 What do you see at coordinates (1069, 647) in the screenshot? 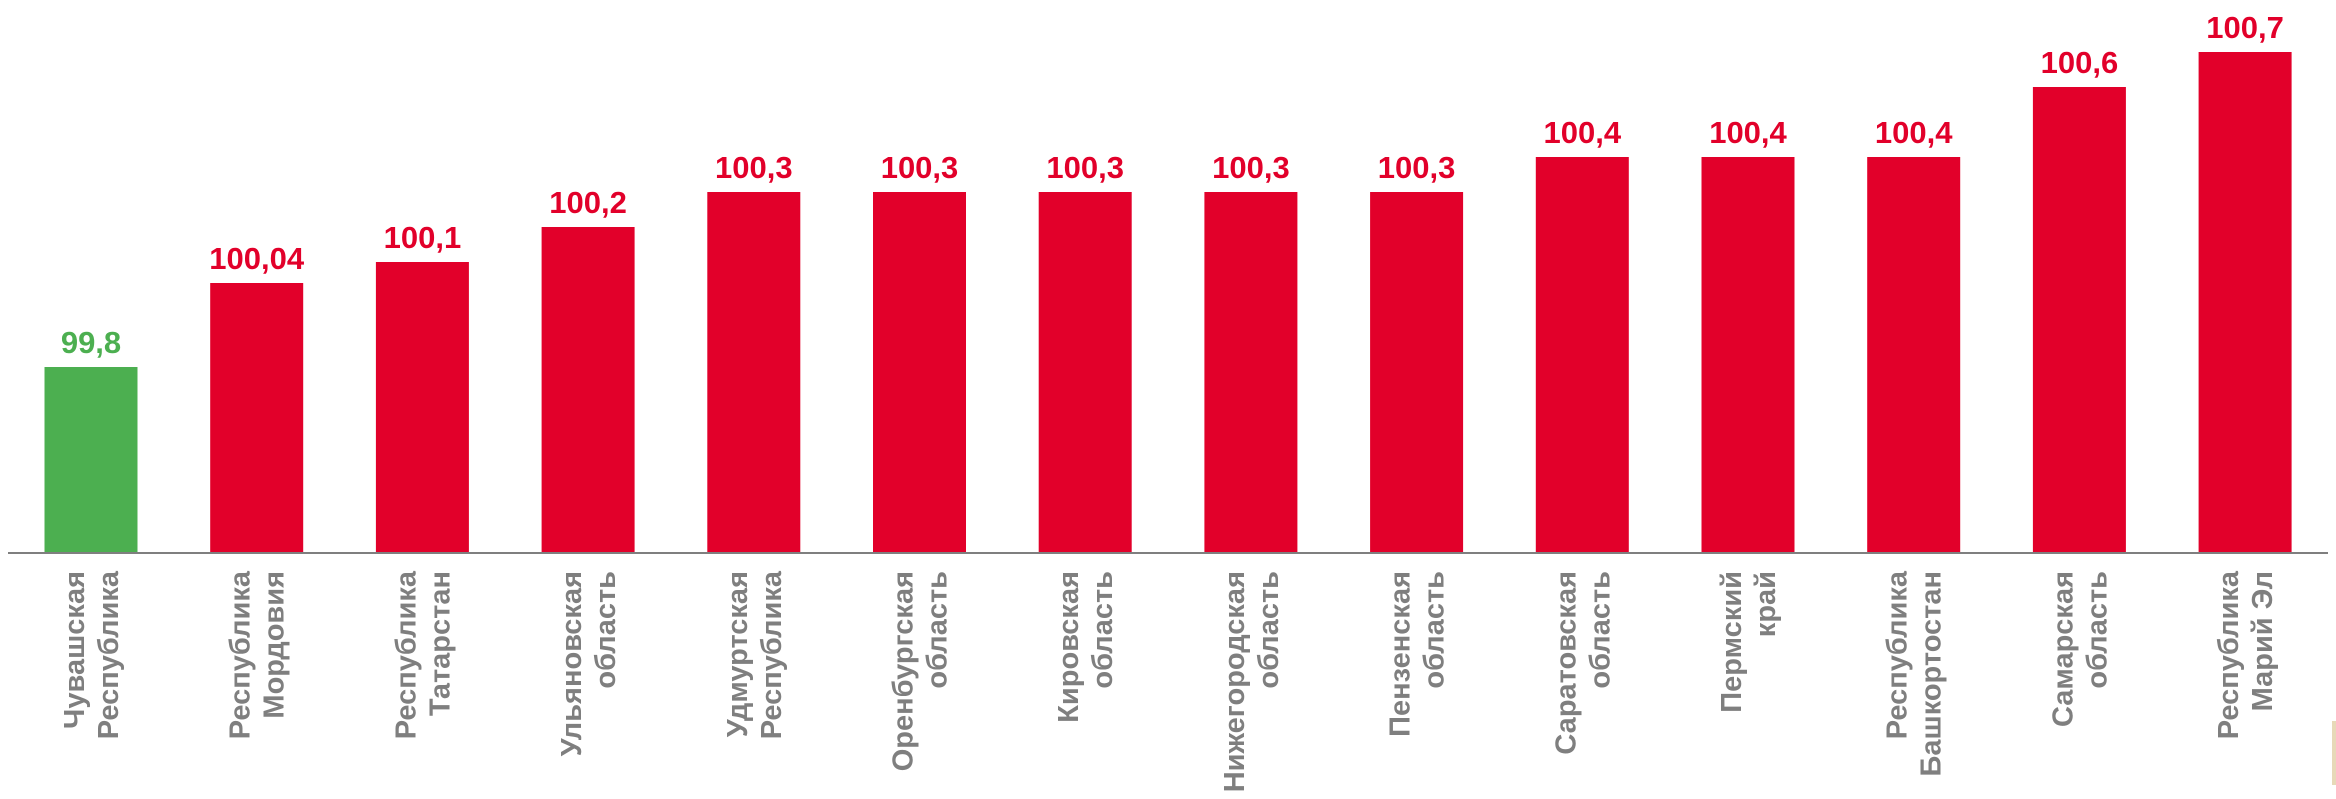
I see `category-label-line: Кировская` at bounding box center [1069, 647].